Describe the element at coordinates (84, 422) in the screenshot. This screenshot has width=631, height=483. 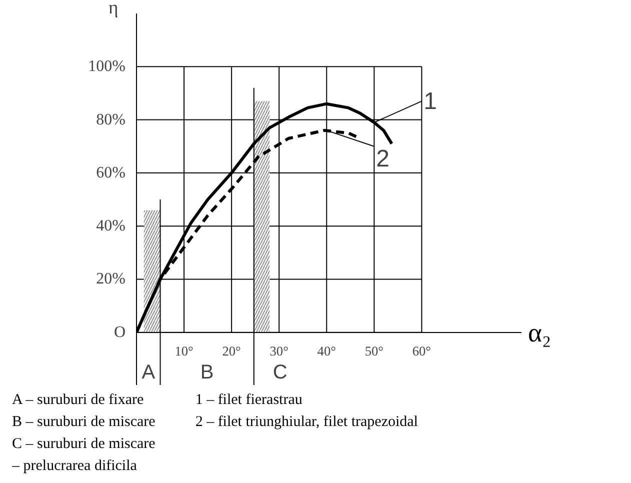
I see `text: B – suruburi de miscare` at that location.